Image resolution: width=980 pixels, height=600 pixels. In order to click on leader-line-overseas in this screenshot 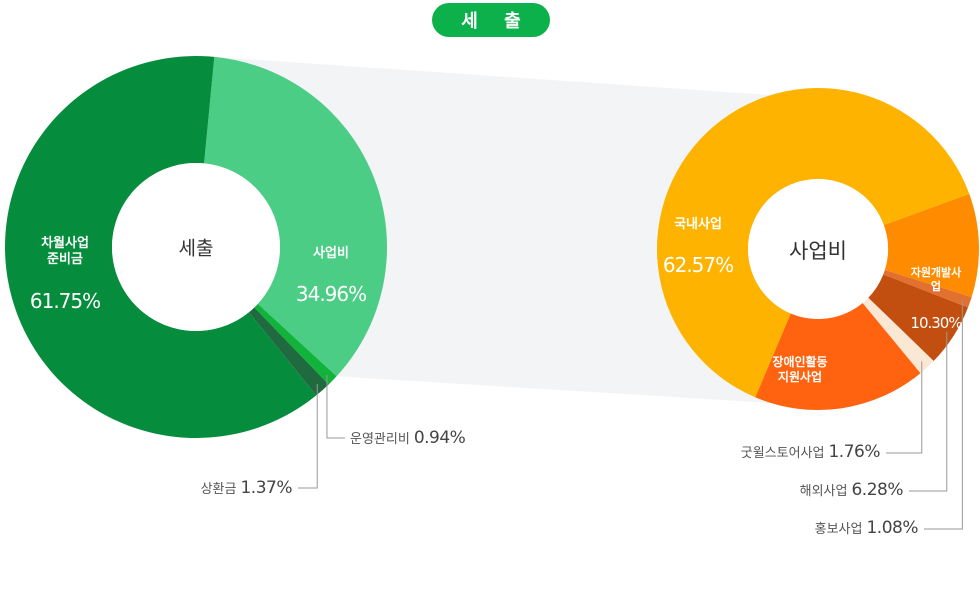, I will do `click(928, 411)`.